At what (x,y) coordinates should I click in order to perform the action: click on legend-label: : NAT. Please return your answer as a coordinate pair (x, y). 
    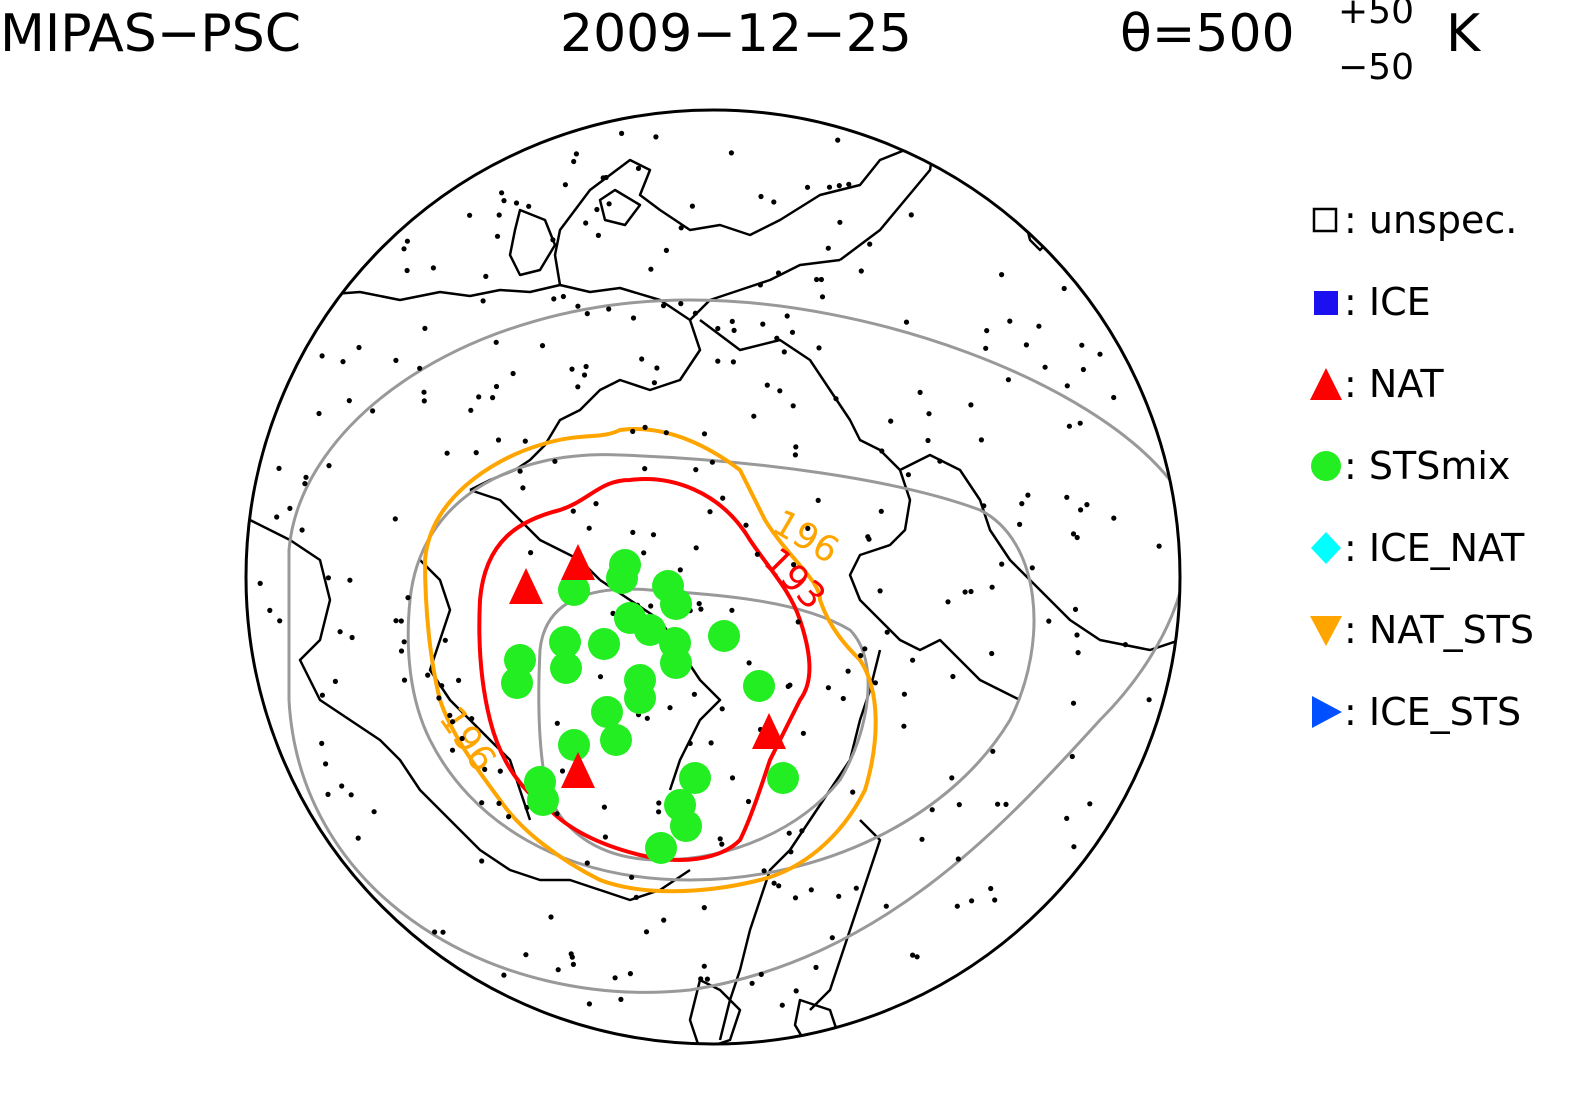
    Looking at the image, I should click on (1394, 383).